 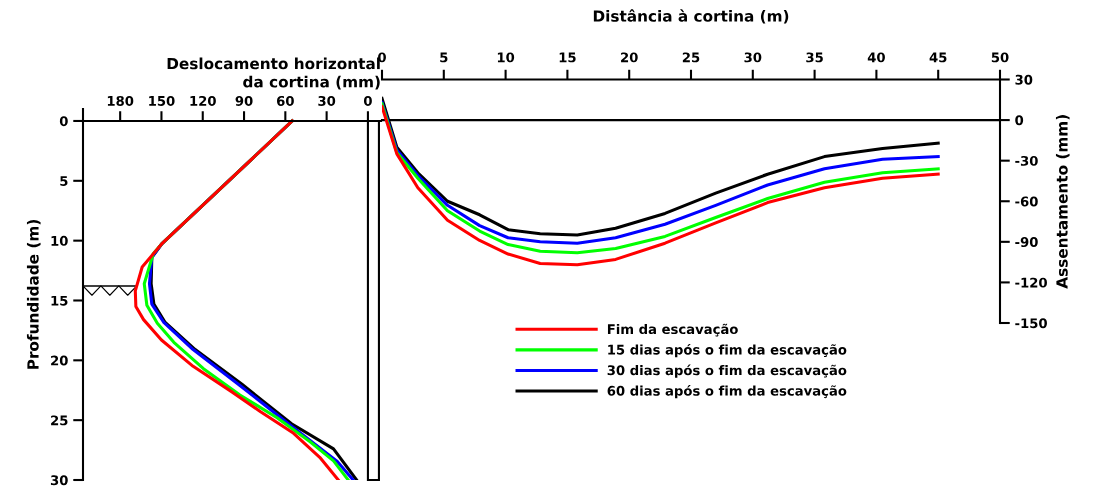 What do you see at coordinates (691, 16) in the screenshot?
I see `x-axis-title: Distância à cortina (m)` at bounding box center [691, 16].